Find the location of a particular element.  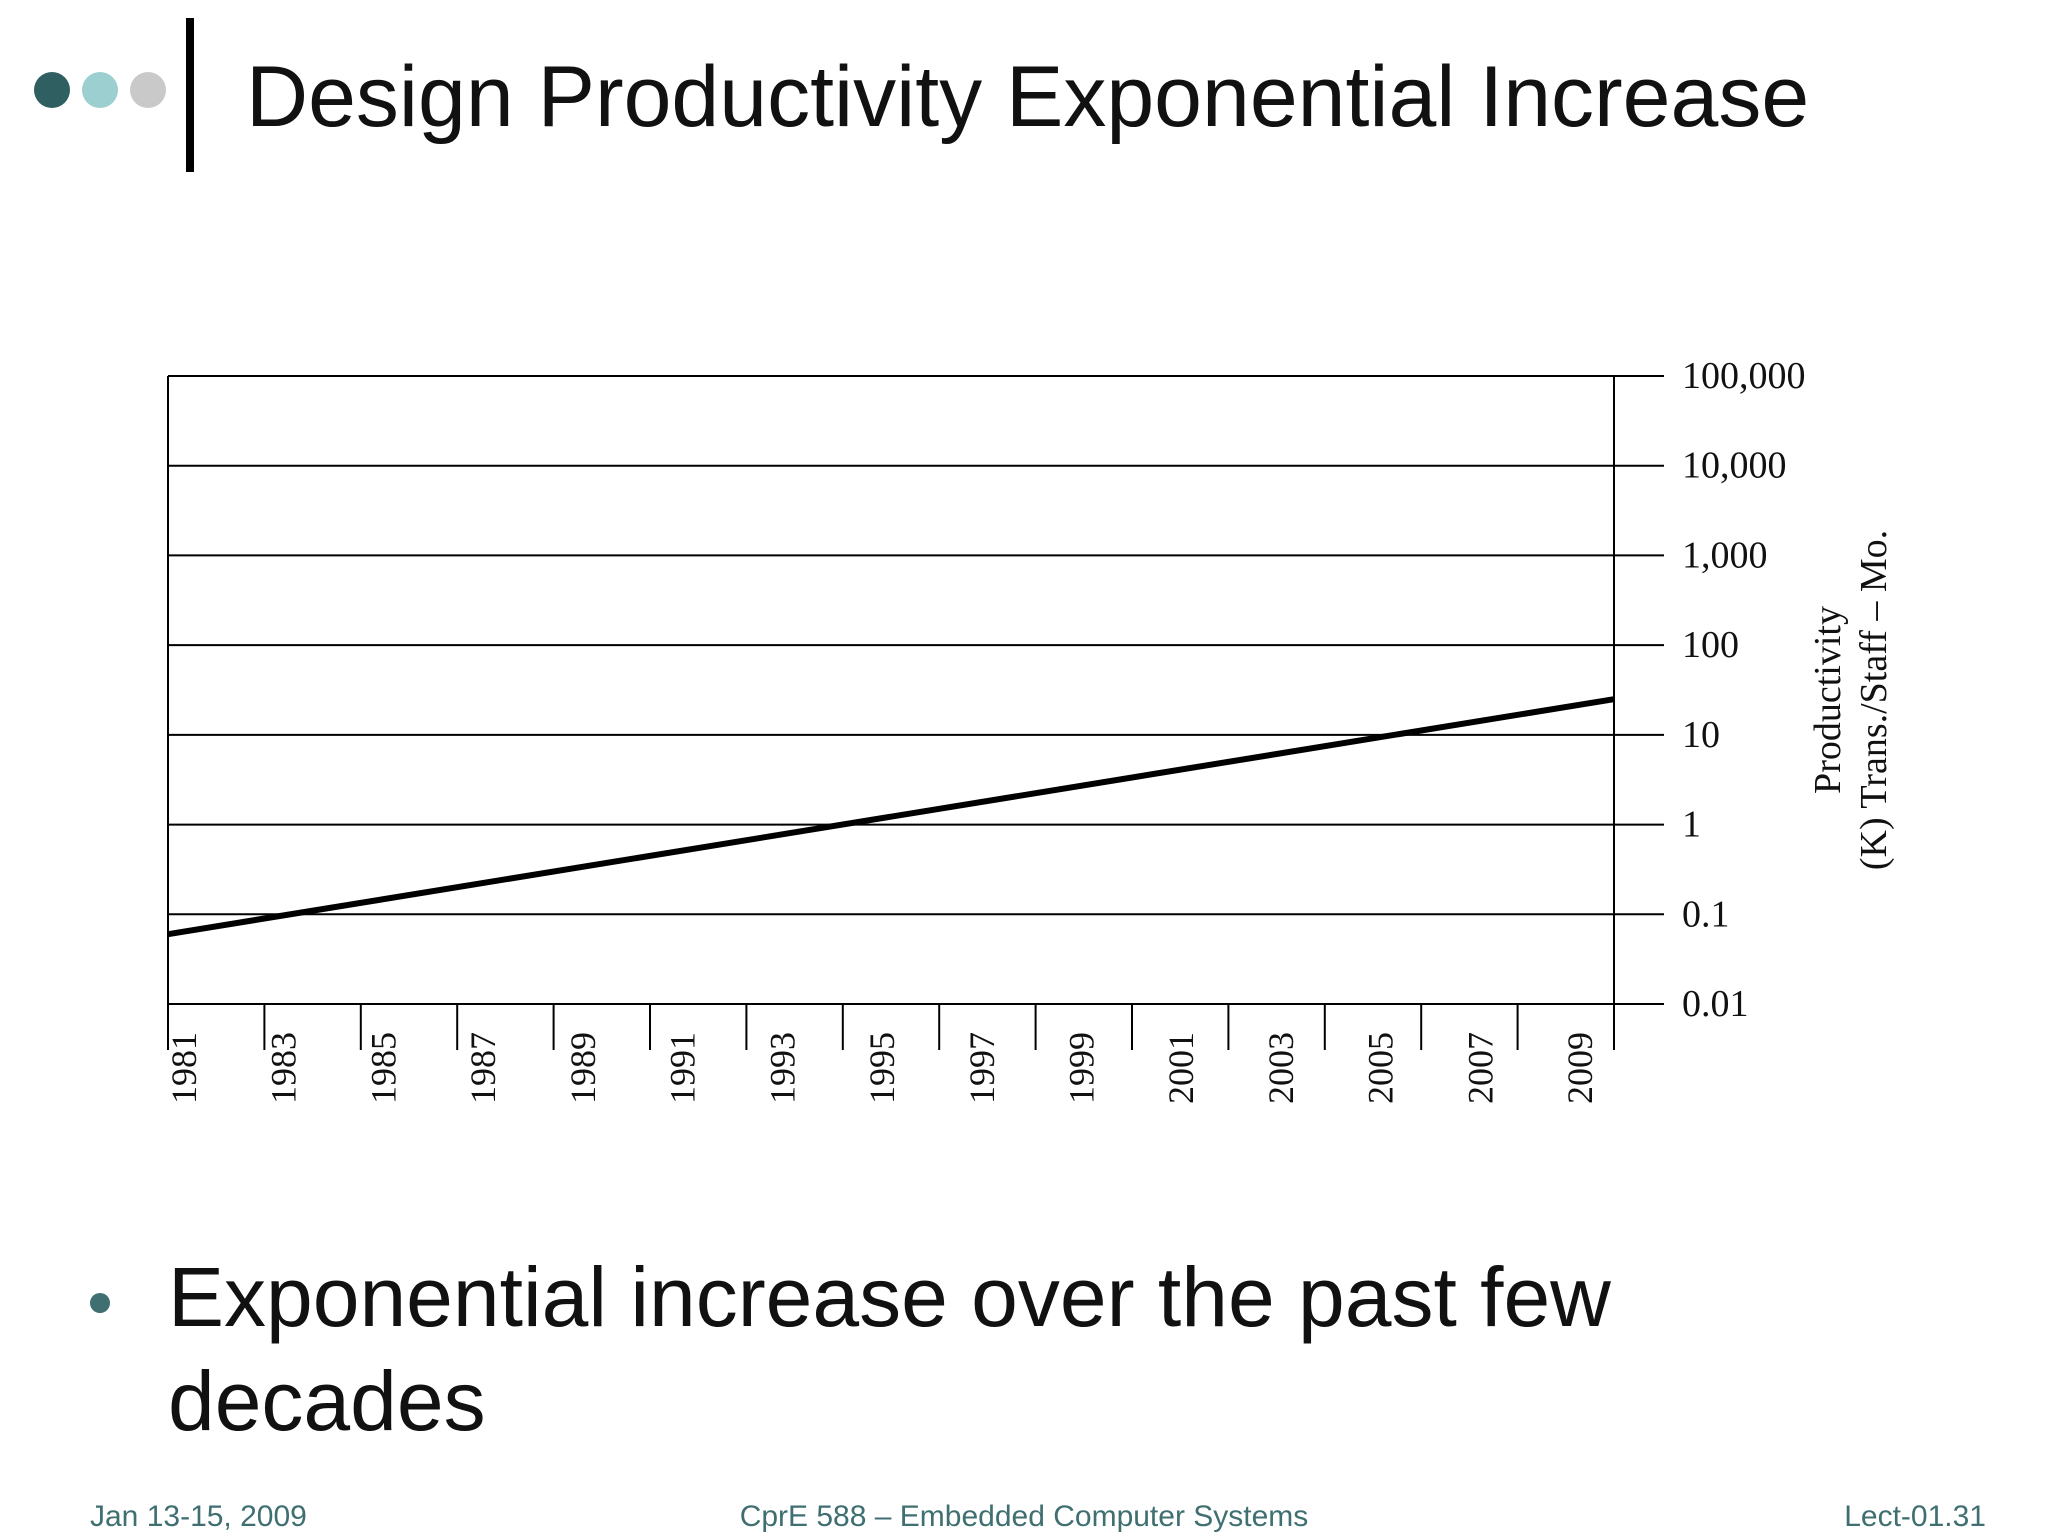

x-tick-label: 1983 is located at coordinates (284, 1068).